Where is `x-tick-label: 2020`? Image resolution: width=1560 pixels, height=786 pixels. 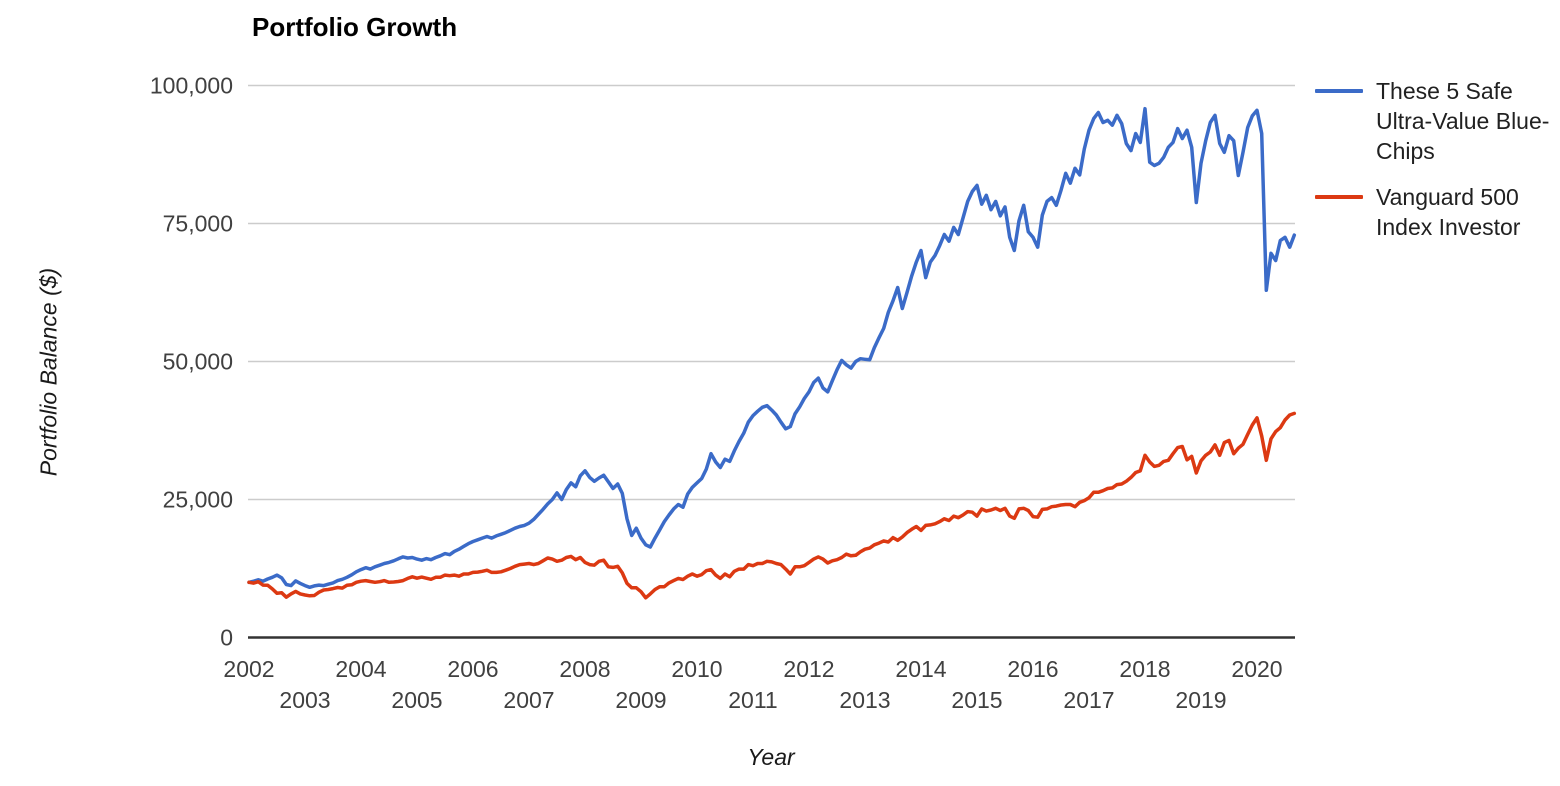
x-tick-label: 2020 is located at coordinates (1256, 669).